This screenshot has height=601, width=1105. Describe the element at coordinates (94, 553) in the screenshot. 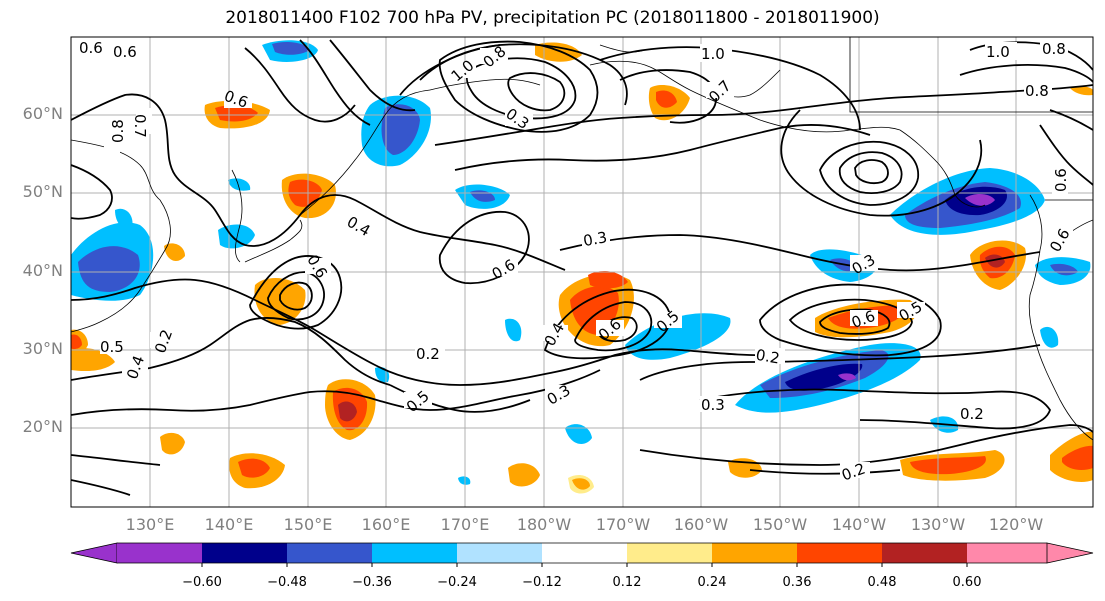

I see `colorbar-low-extension` at that location.